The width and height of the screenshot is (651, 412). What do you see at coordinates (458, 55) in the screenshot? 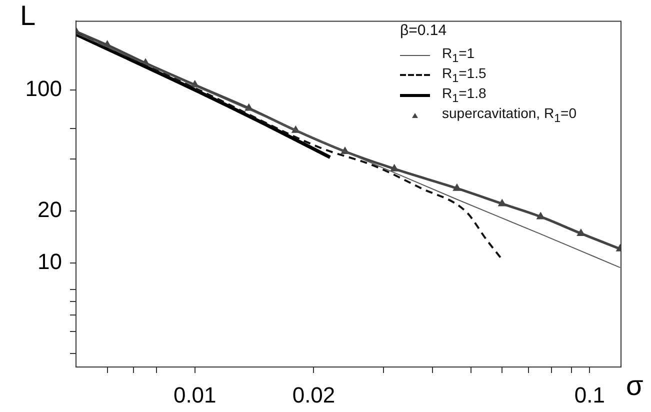
I see `legend-label: R$_{1}$=1` at bounding box center [458, 55].